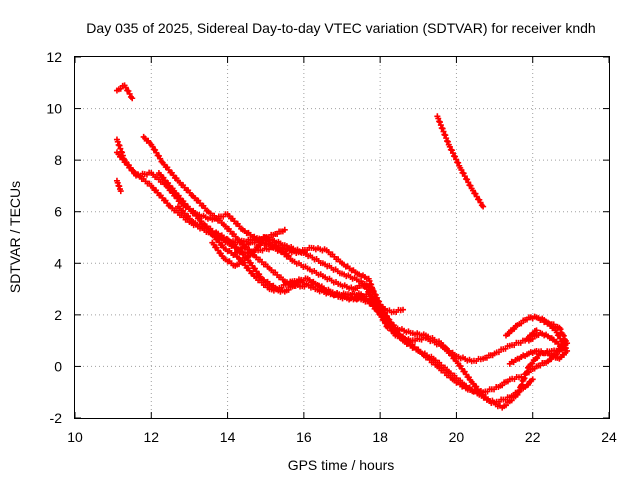 The height and width of the screenshot is (480, 640). What do you see at coordinates (58, 263) in the screenshot?
I see `y-tick-label: 4` at bounding box center [58, 263].